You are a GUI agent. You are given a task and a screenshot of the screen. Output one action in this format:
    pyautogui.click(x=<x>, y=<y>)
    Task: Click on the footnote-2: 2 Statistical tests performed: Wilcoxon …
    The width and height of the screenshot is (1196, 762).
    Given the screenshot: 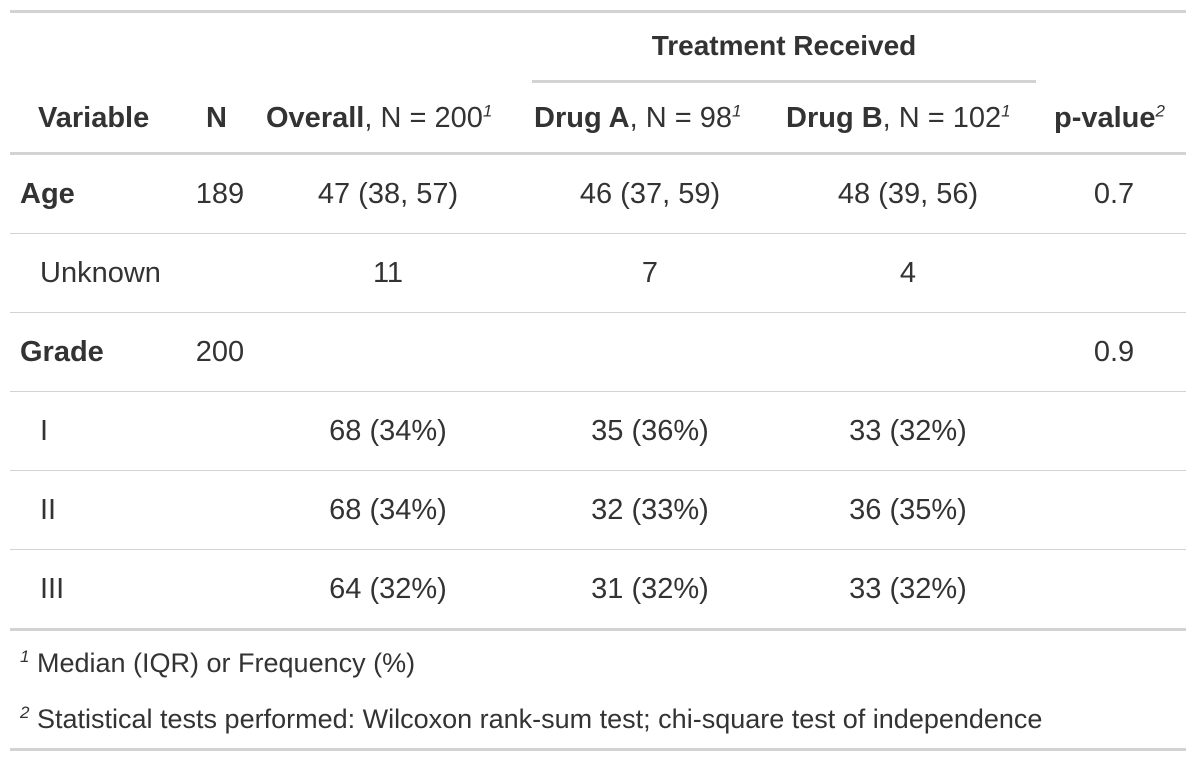 What is the action you would take?
    pyautogui.click(x=531, y=718)
    